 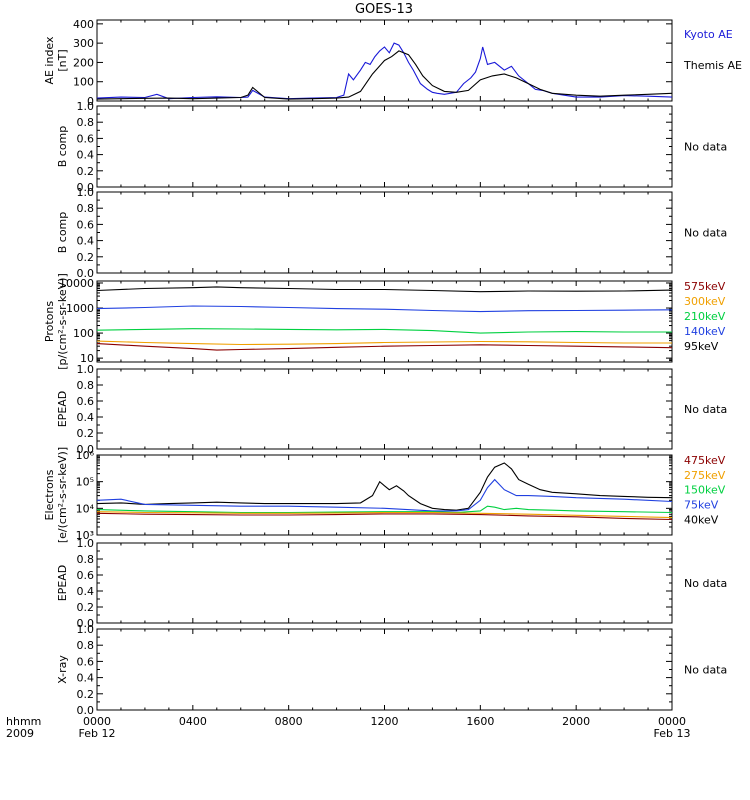 What do you see at coordinates (20, 733) in the screenshot?
I see `corner-label-year: 2009` at bounding box center [20, 733].